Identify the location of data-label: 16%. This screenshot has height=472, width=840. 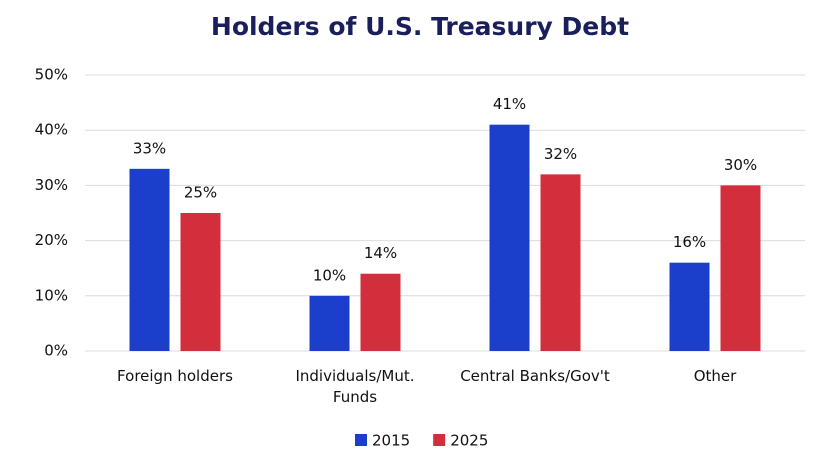
(689, 242).